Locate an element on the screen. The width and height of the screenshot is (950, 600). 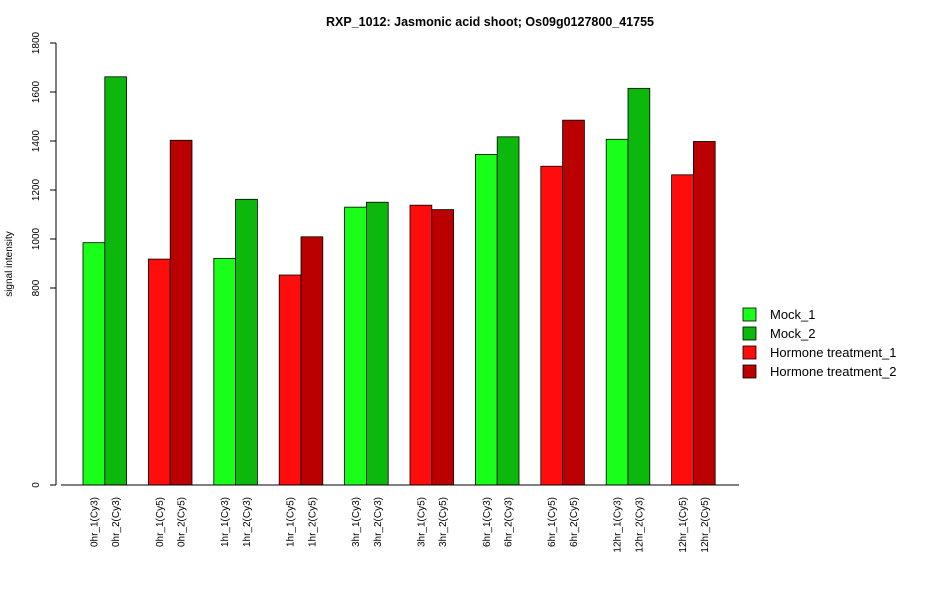
x-tick-label: 6hr_1(Cy5) is located at coordinates (552, 522).